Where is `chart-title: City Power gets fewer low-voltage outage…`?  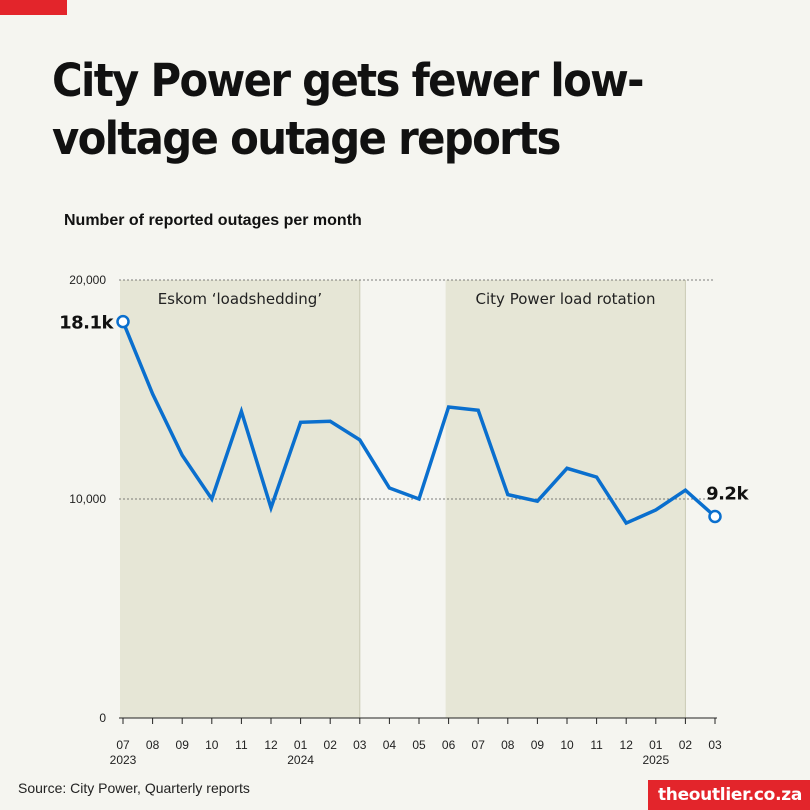
chart-title: City Power gets fewer low-voltage outage… is located at coordinates (348, 109).